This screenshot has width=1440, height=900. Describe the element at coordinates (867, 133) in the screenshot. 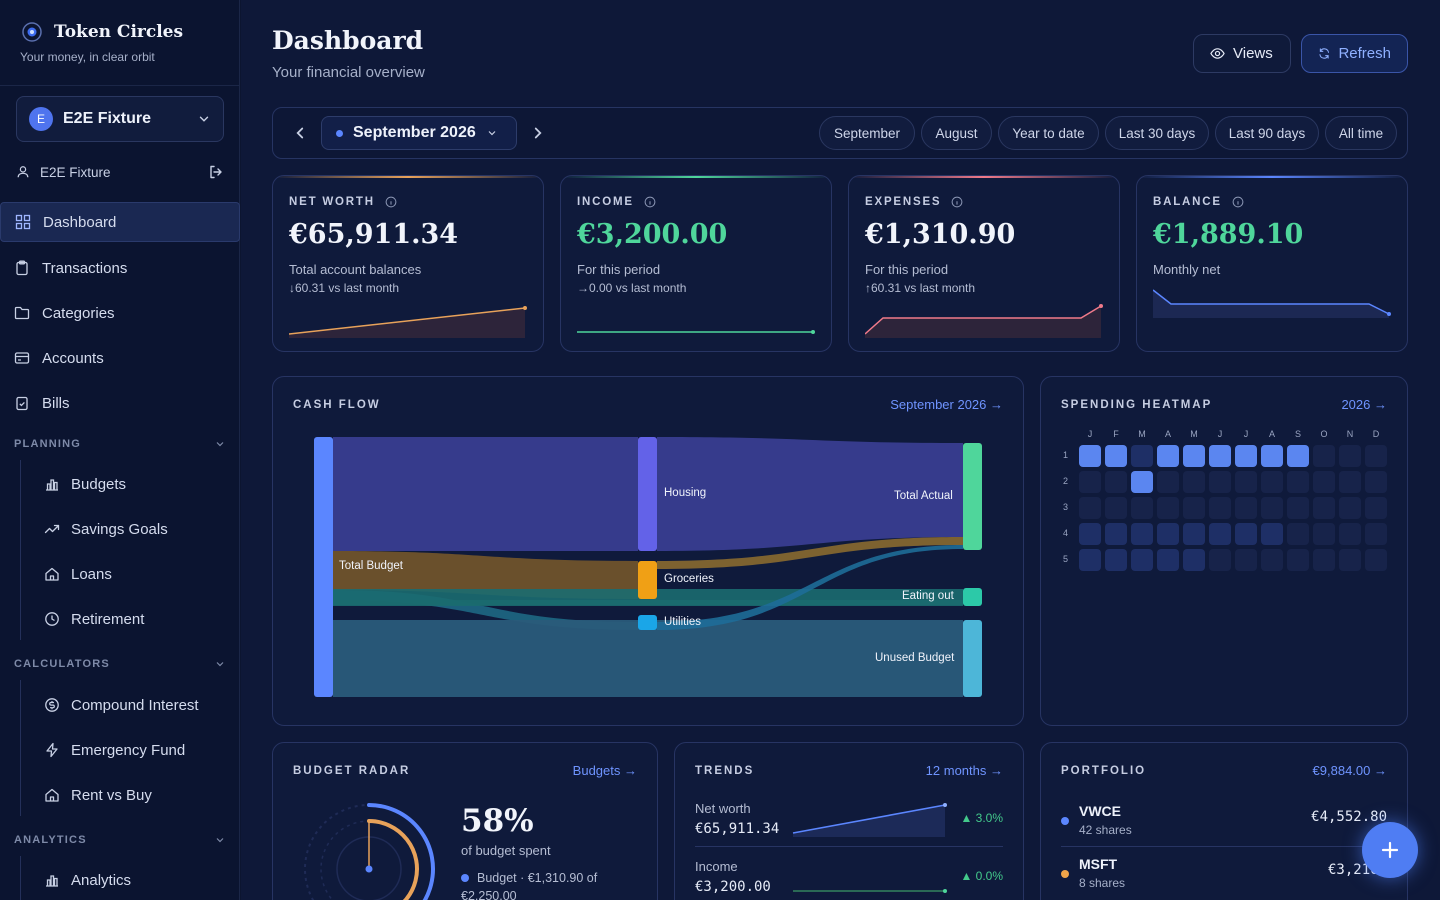

I see `chip-september: September` at that location.